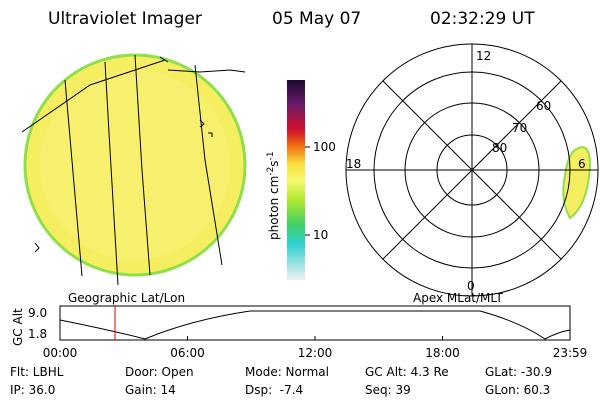 The image size is (600, 400). What do you see at coordinates (60, 353) in the screenshot?
I see `altitude-xtick-label: 00:00` at bounding box center [60, 353].